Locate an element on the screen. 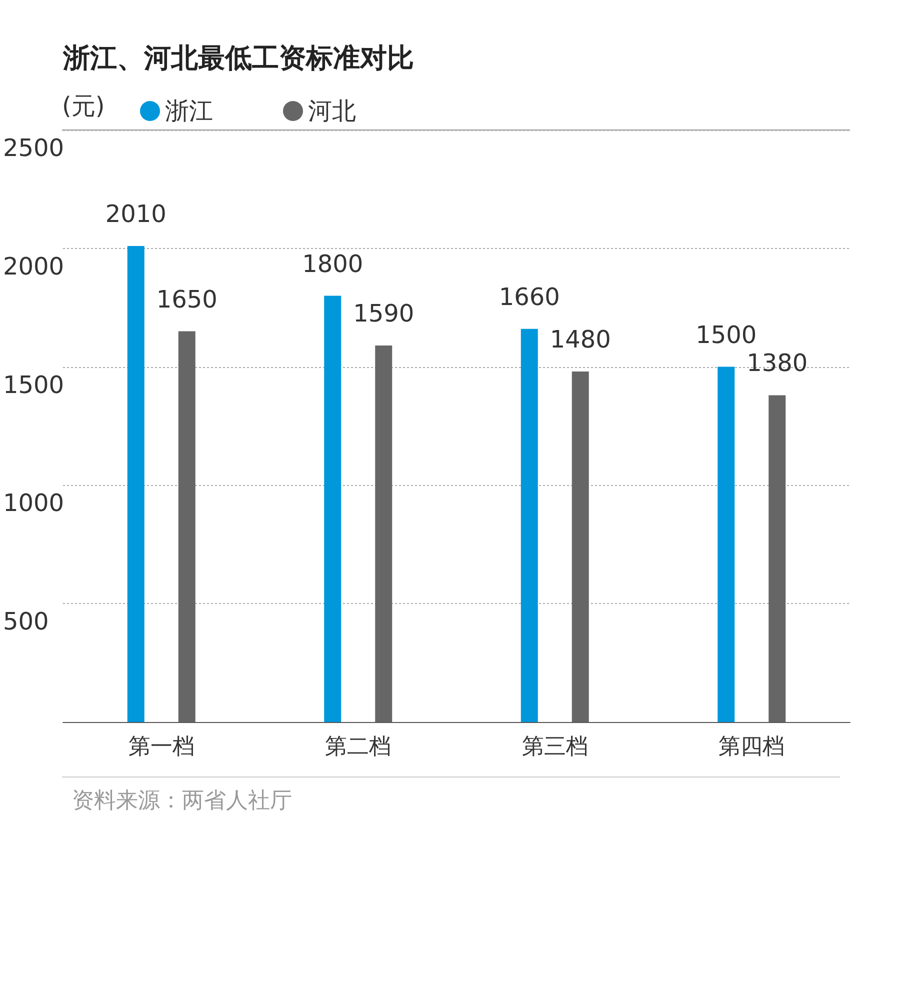 The width and height of the screenshot is (902, 989). chart-title: 浙江、河北最低工资标准对比 is located at coordinates (238, 58).